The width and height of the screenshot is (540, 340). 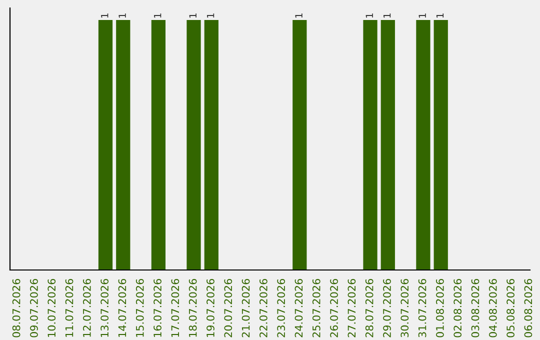 What do you see at coordinates (140, 307) in the screenshot?
I see `x-tick-label: 15.07.2026` at bounding box center [140, 307].